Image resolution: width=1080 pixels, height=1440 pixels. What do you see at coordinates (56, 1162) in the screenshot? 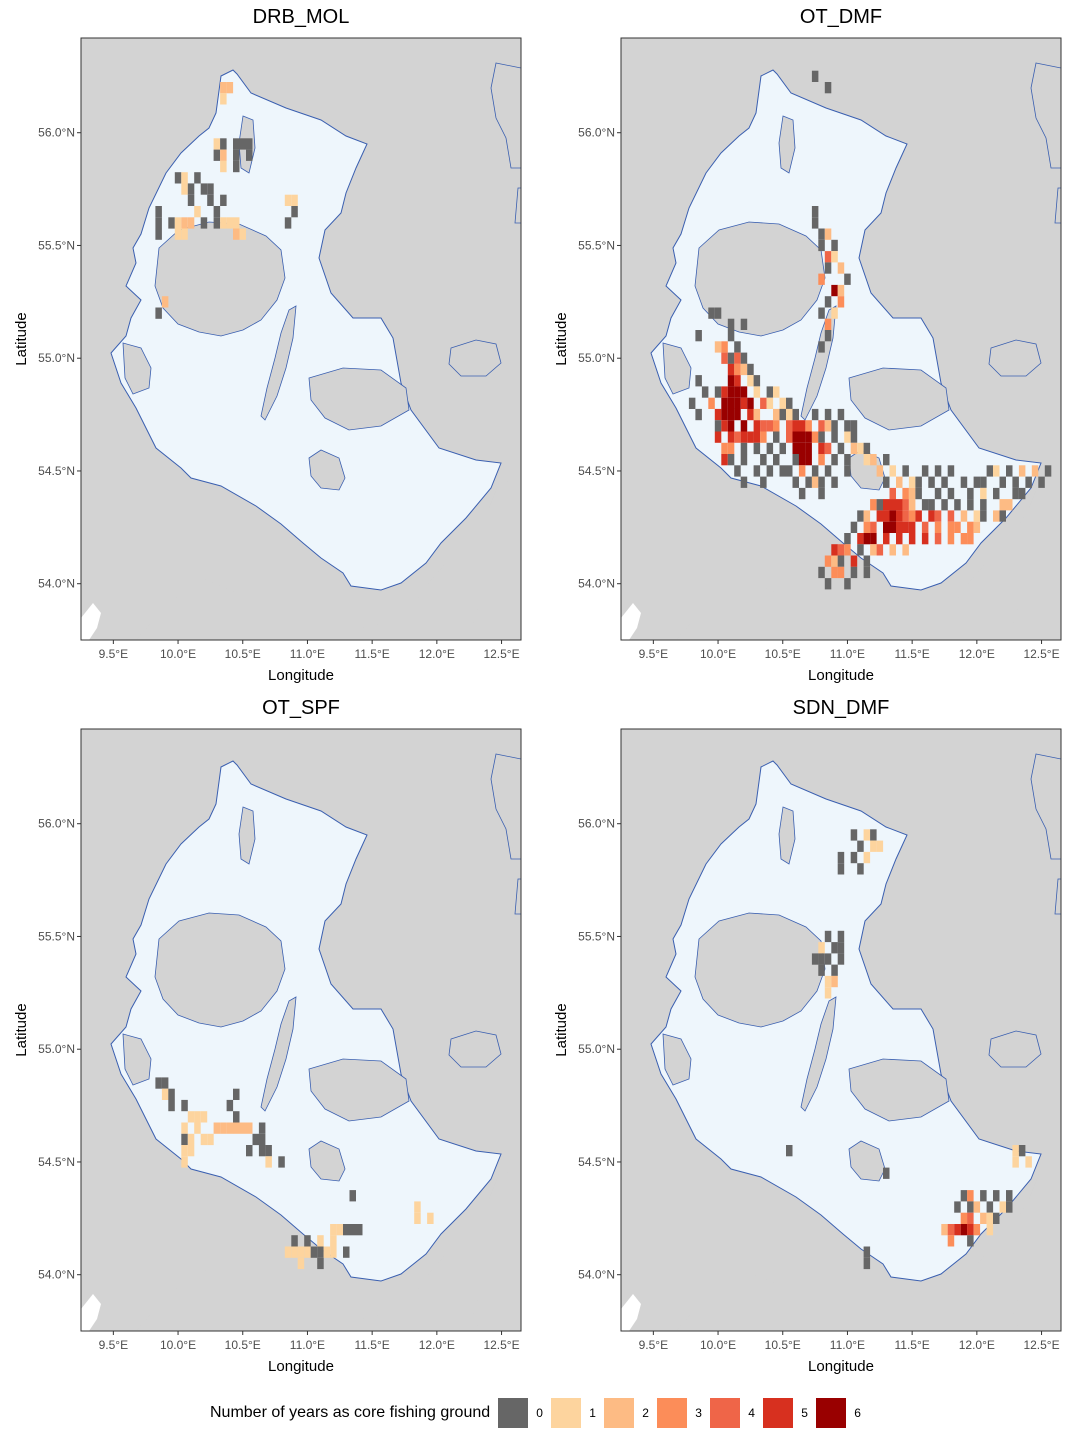
I see `y-tick-label: 54.5°N` at bounding box center [56, 1162].